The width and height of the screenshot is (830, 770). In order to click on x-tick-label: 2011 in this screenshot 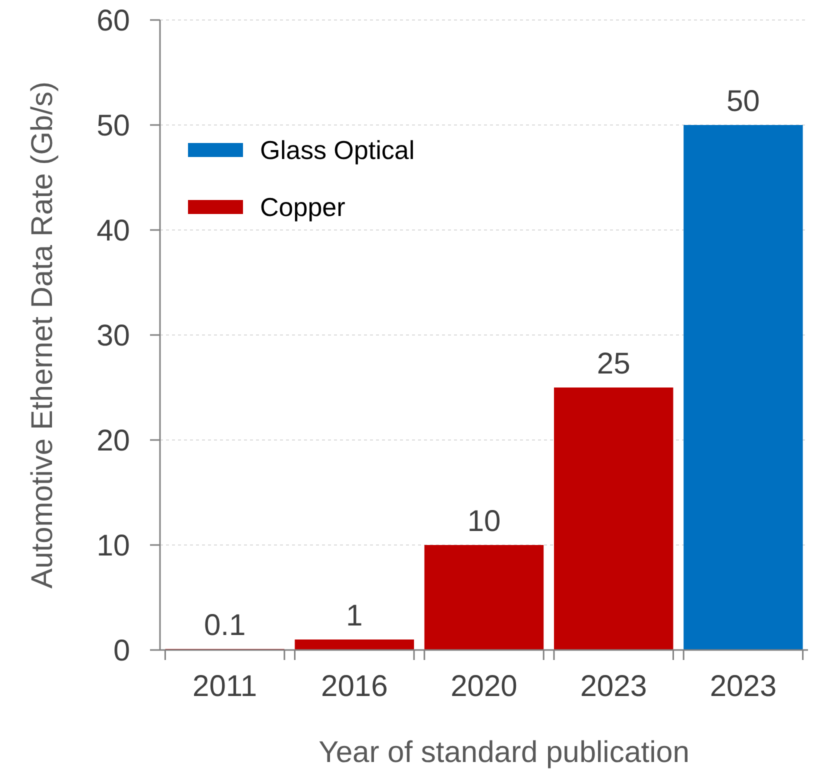, I will do `click(225, 686)`.